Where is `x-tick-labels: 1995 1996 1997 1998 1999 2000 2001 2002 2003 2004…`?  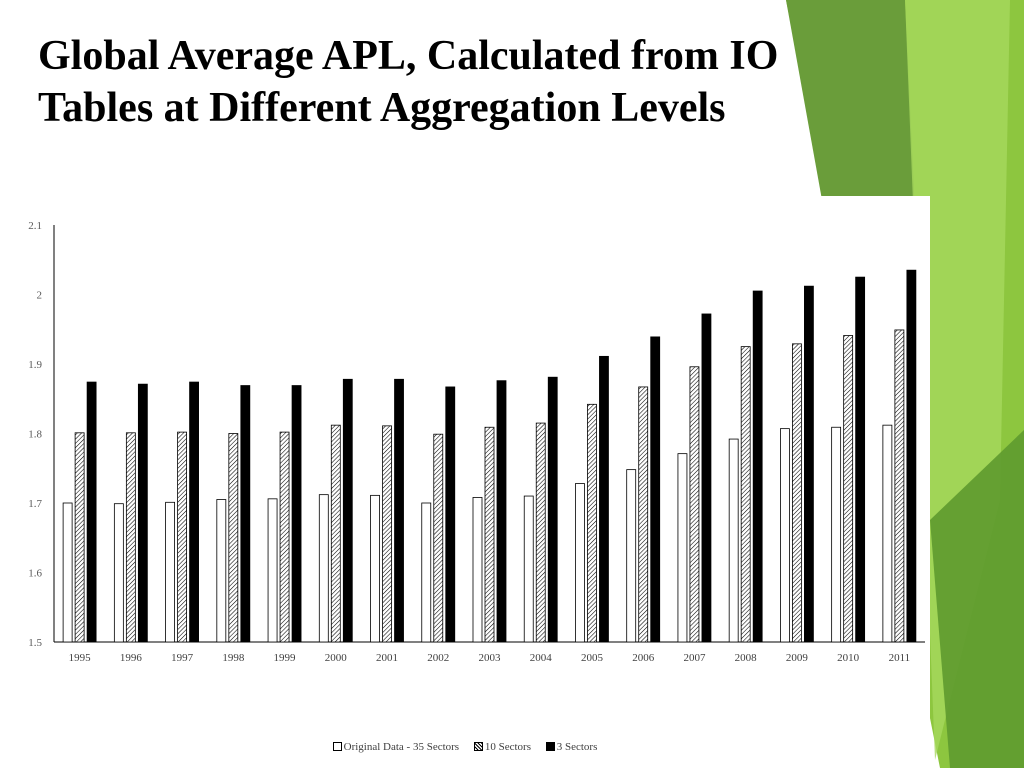 x-tick-labels: 1995 1996 1997 1998 1999 2000 2001 2002 2003 2004… is located at coordinates (490, 658).